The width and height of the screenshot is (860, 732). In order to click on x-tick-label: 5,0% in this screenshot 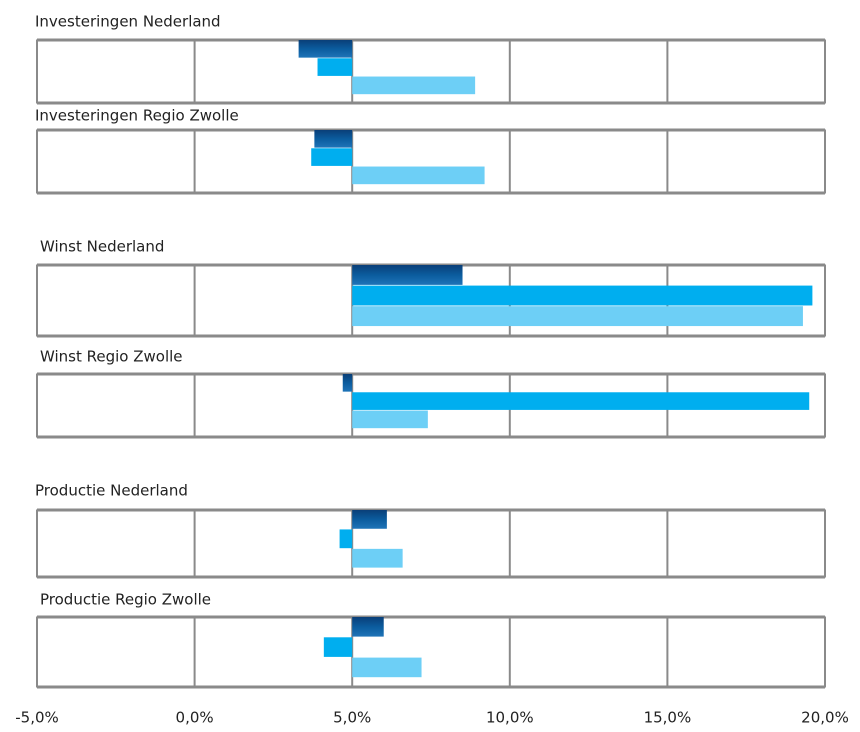, I will do `click(352, 718)`.